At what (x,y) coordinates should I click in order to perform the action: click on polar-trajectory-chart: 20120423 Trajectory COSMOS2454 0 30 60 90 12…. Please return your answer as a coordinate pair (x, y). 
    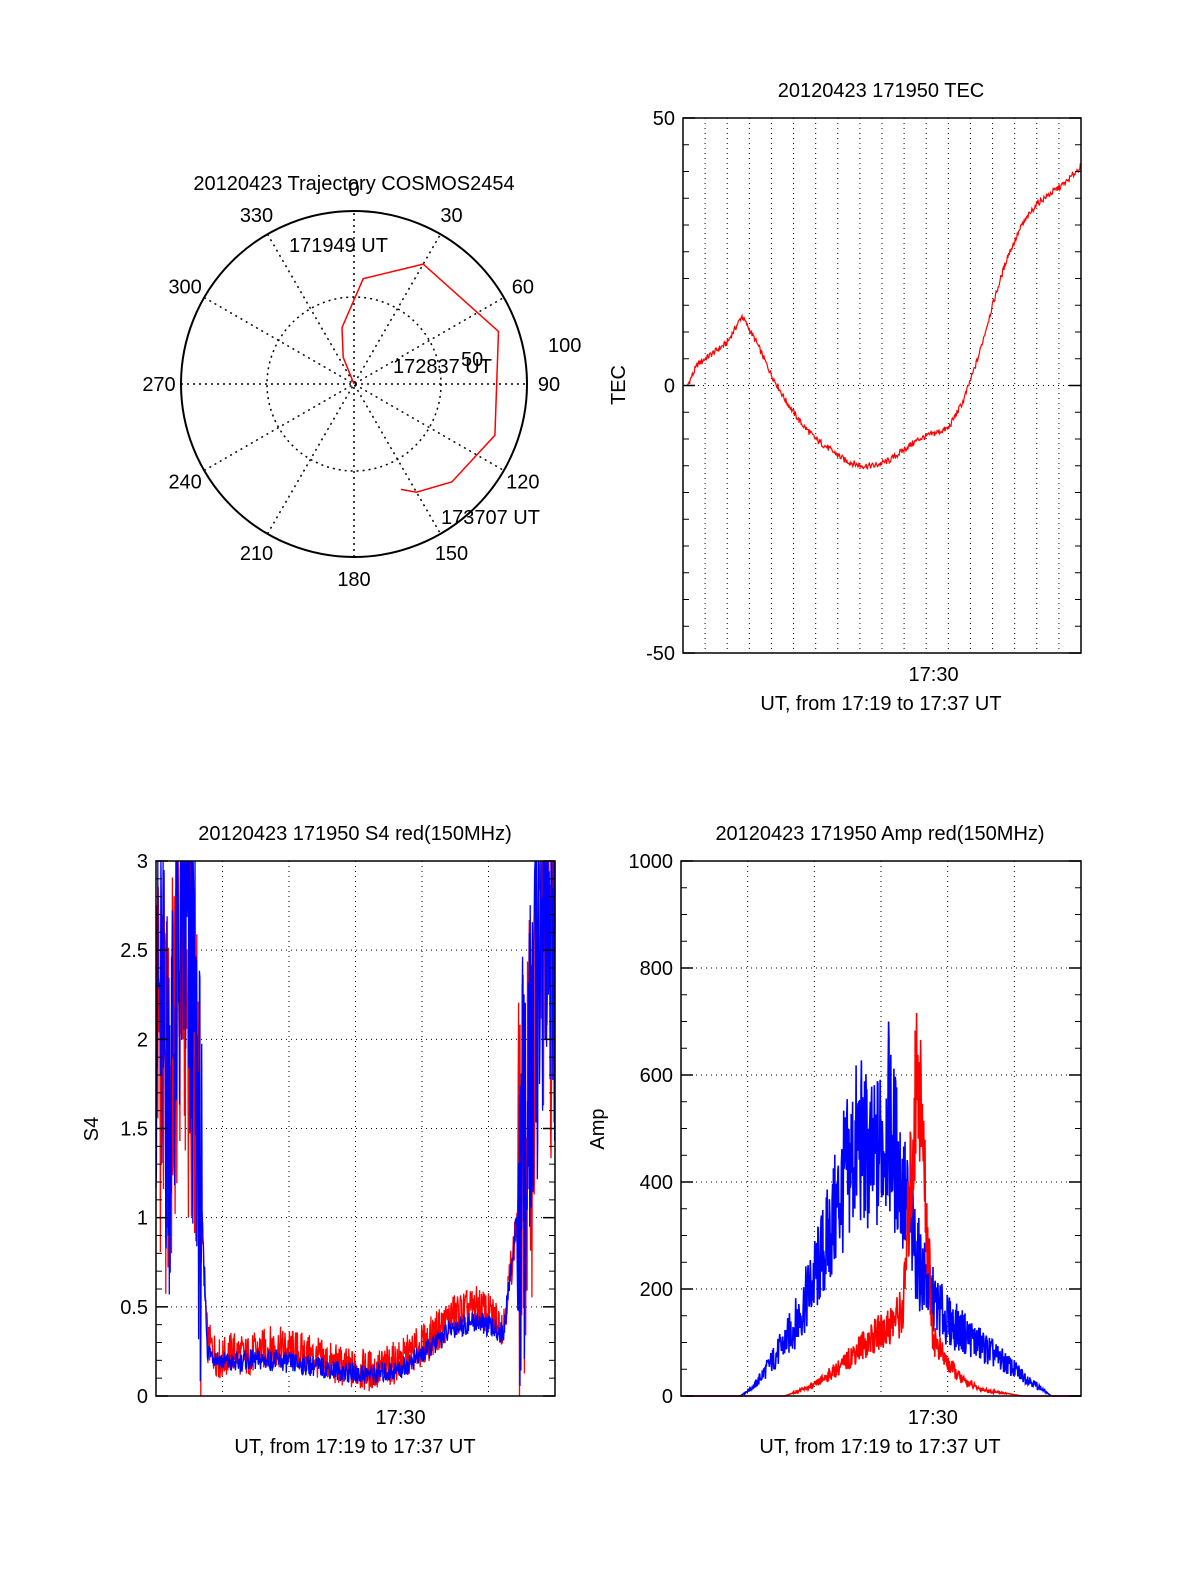
    Looking at the image, I should click on (361, 382).